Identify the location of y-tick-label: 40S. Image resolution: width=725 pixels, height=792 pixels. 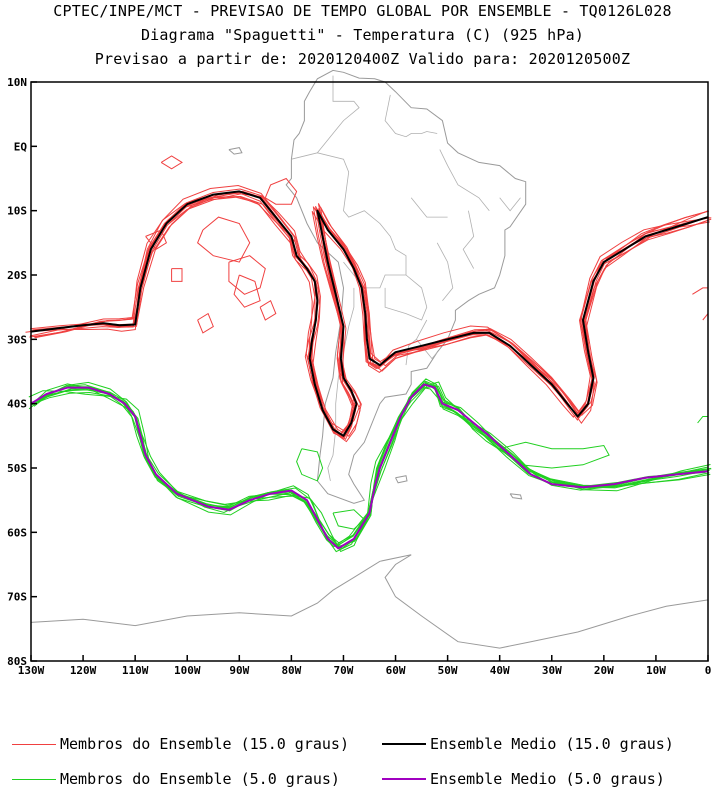
(17, 404).